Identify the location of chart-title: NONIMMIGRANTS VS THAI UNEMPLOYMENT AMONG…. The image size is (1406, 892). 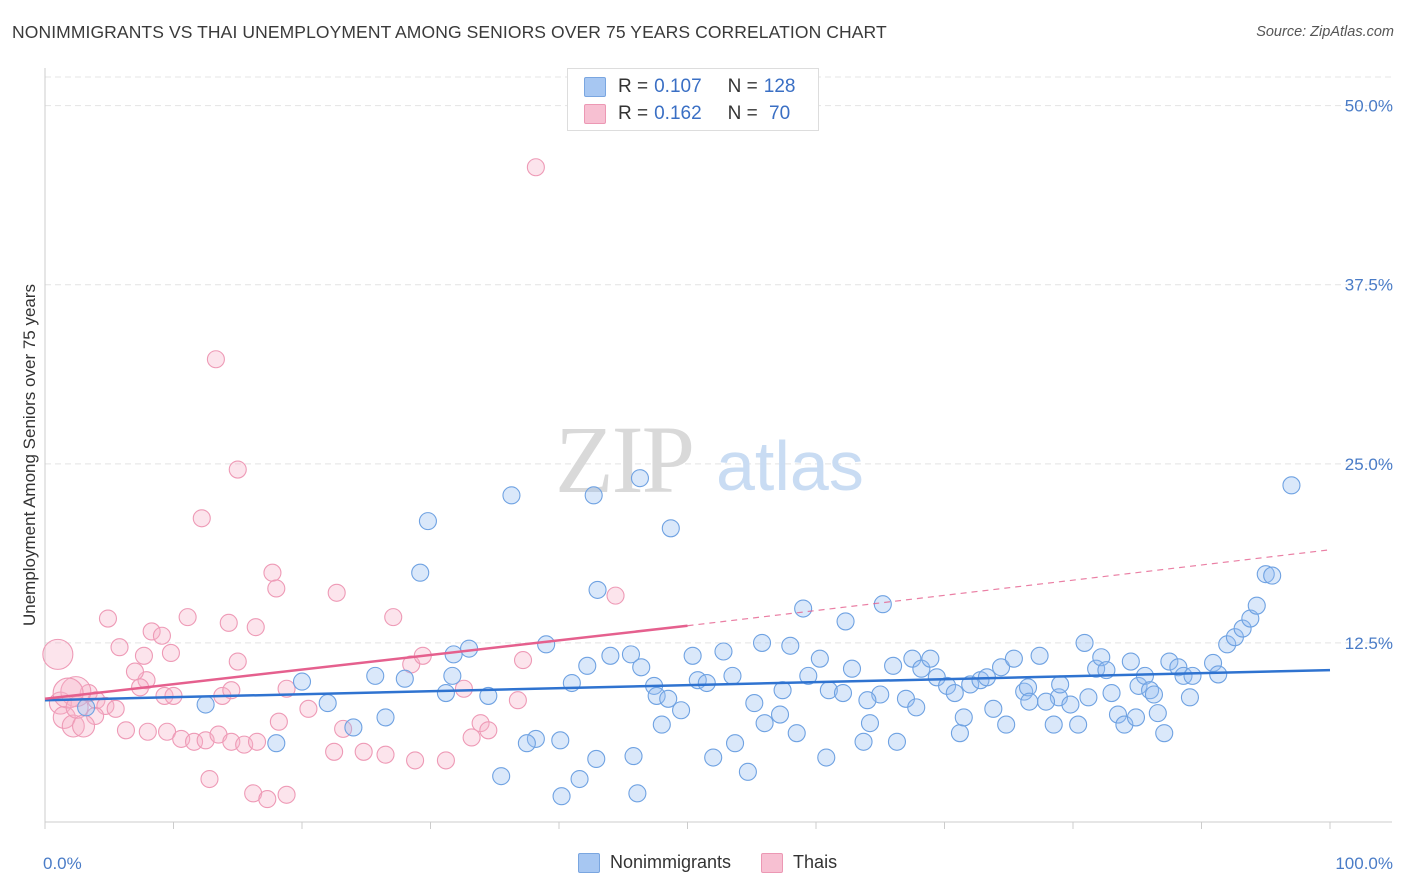
(449, 32).